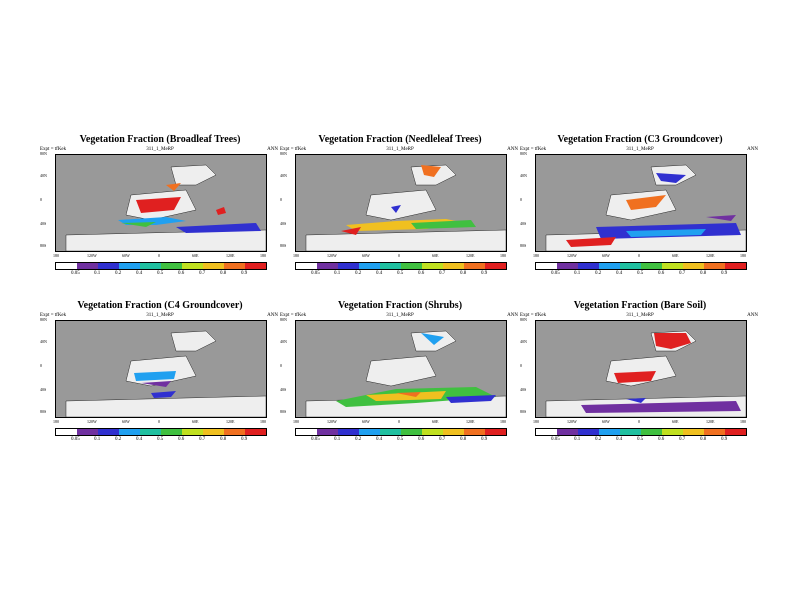  Describe the element at coordinates (272, 149) in the screenshot. I see `season-label: ANN` at that location.